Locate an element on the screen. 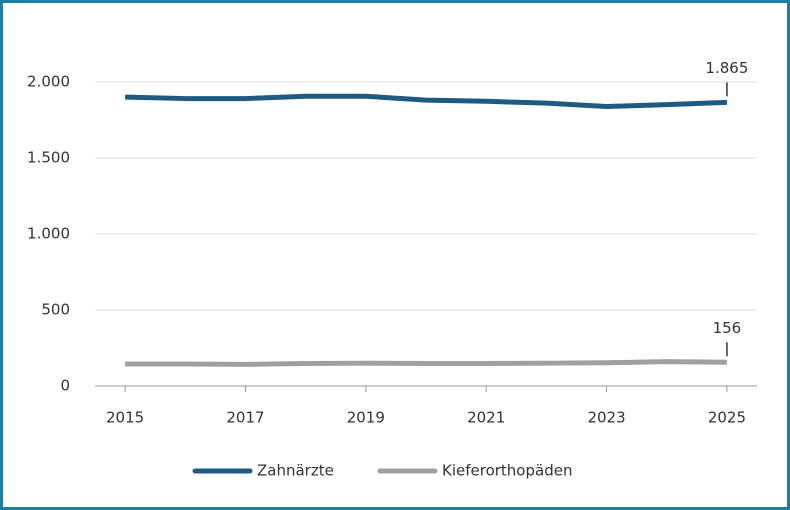  x-tick-label: 2025 is located at coordinates (727, 418).